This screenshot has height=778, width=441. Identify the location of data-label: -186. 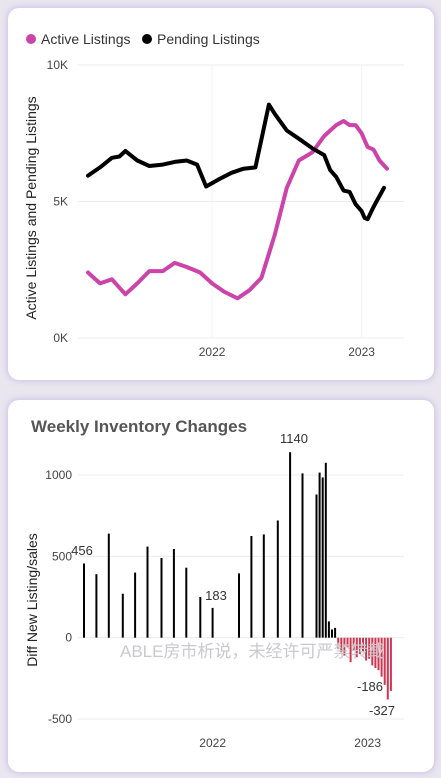
(370, 686).